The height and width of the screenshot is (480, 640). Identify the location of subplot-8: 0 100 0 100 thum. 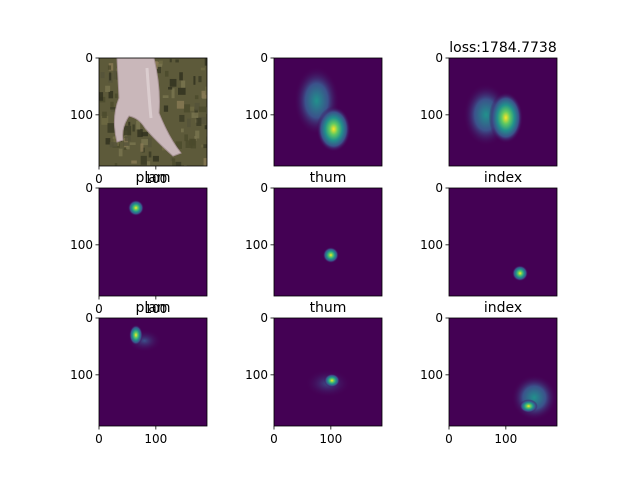
(314, 373).